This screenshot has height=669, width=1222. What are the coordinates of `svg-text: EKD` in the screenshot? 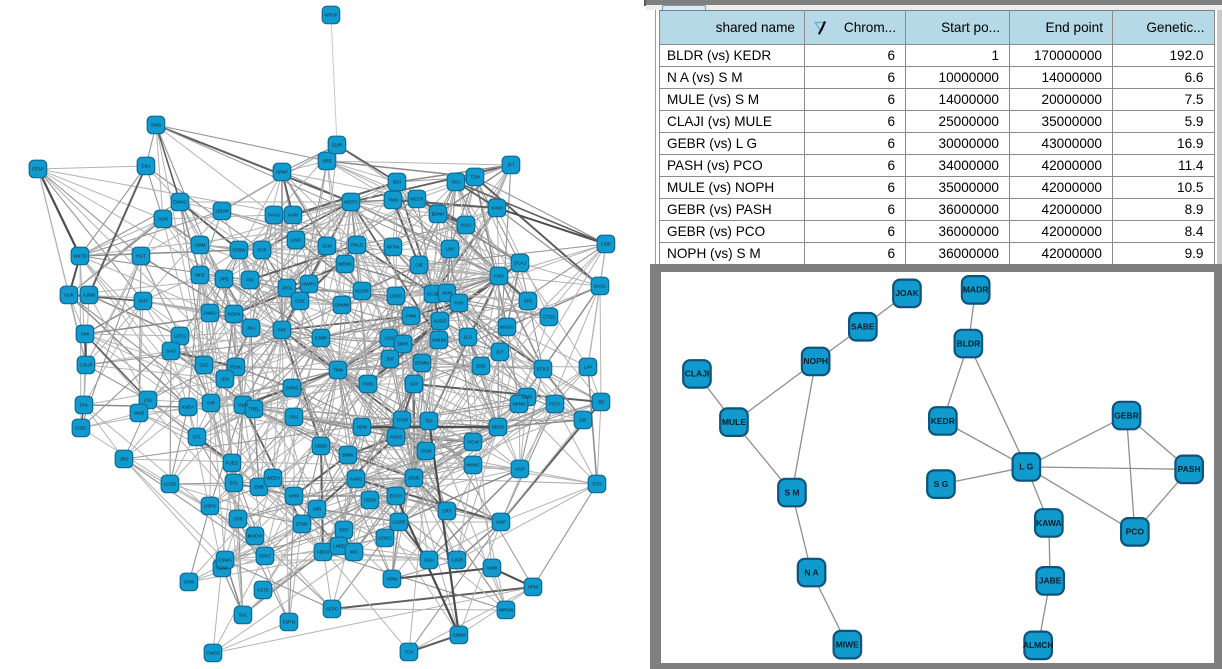 It's located at (481, 366).